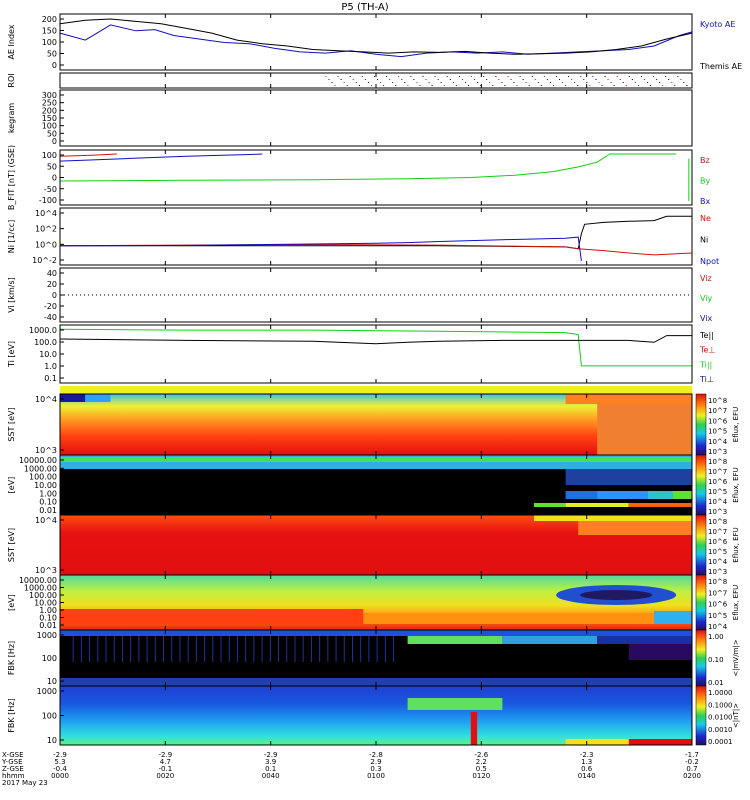 The height and width of the screenshot is (800, 750). I want to click on sst1-low-flux-block, so click(73, 398).